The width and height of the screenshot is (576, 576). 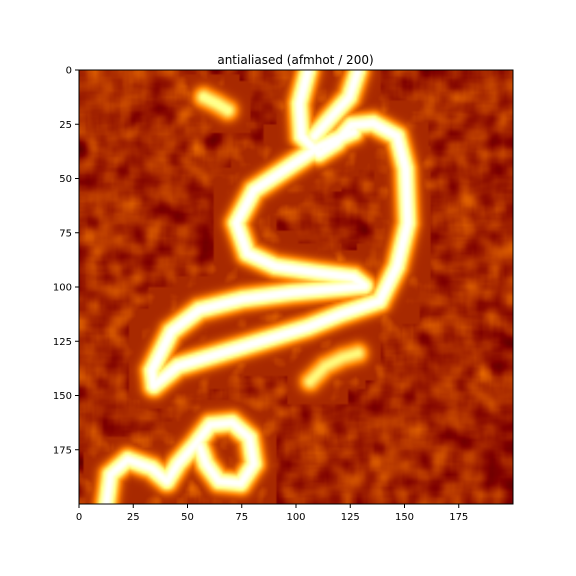 I want to click on x-tick-label: 25, so click(x=133, y=517).